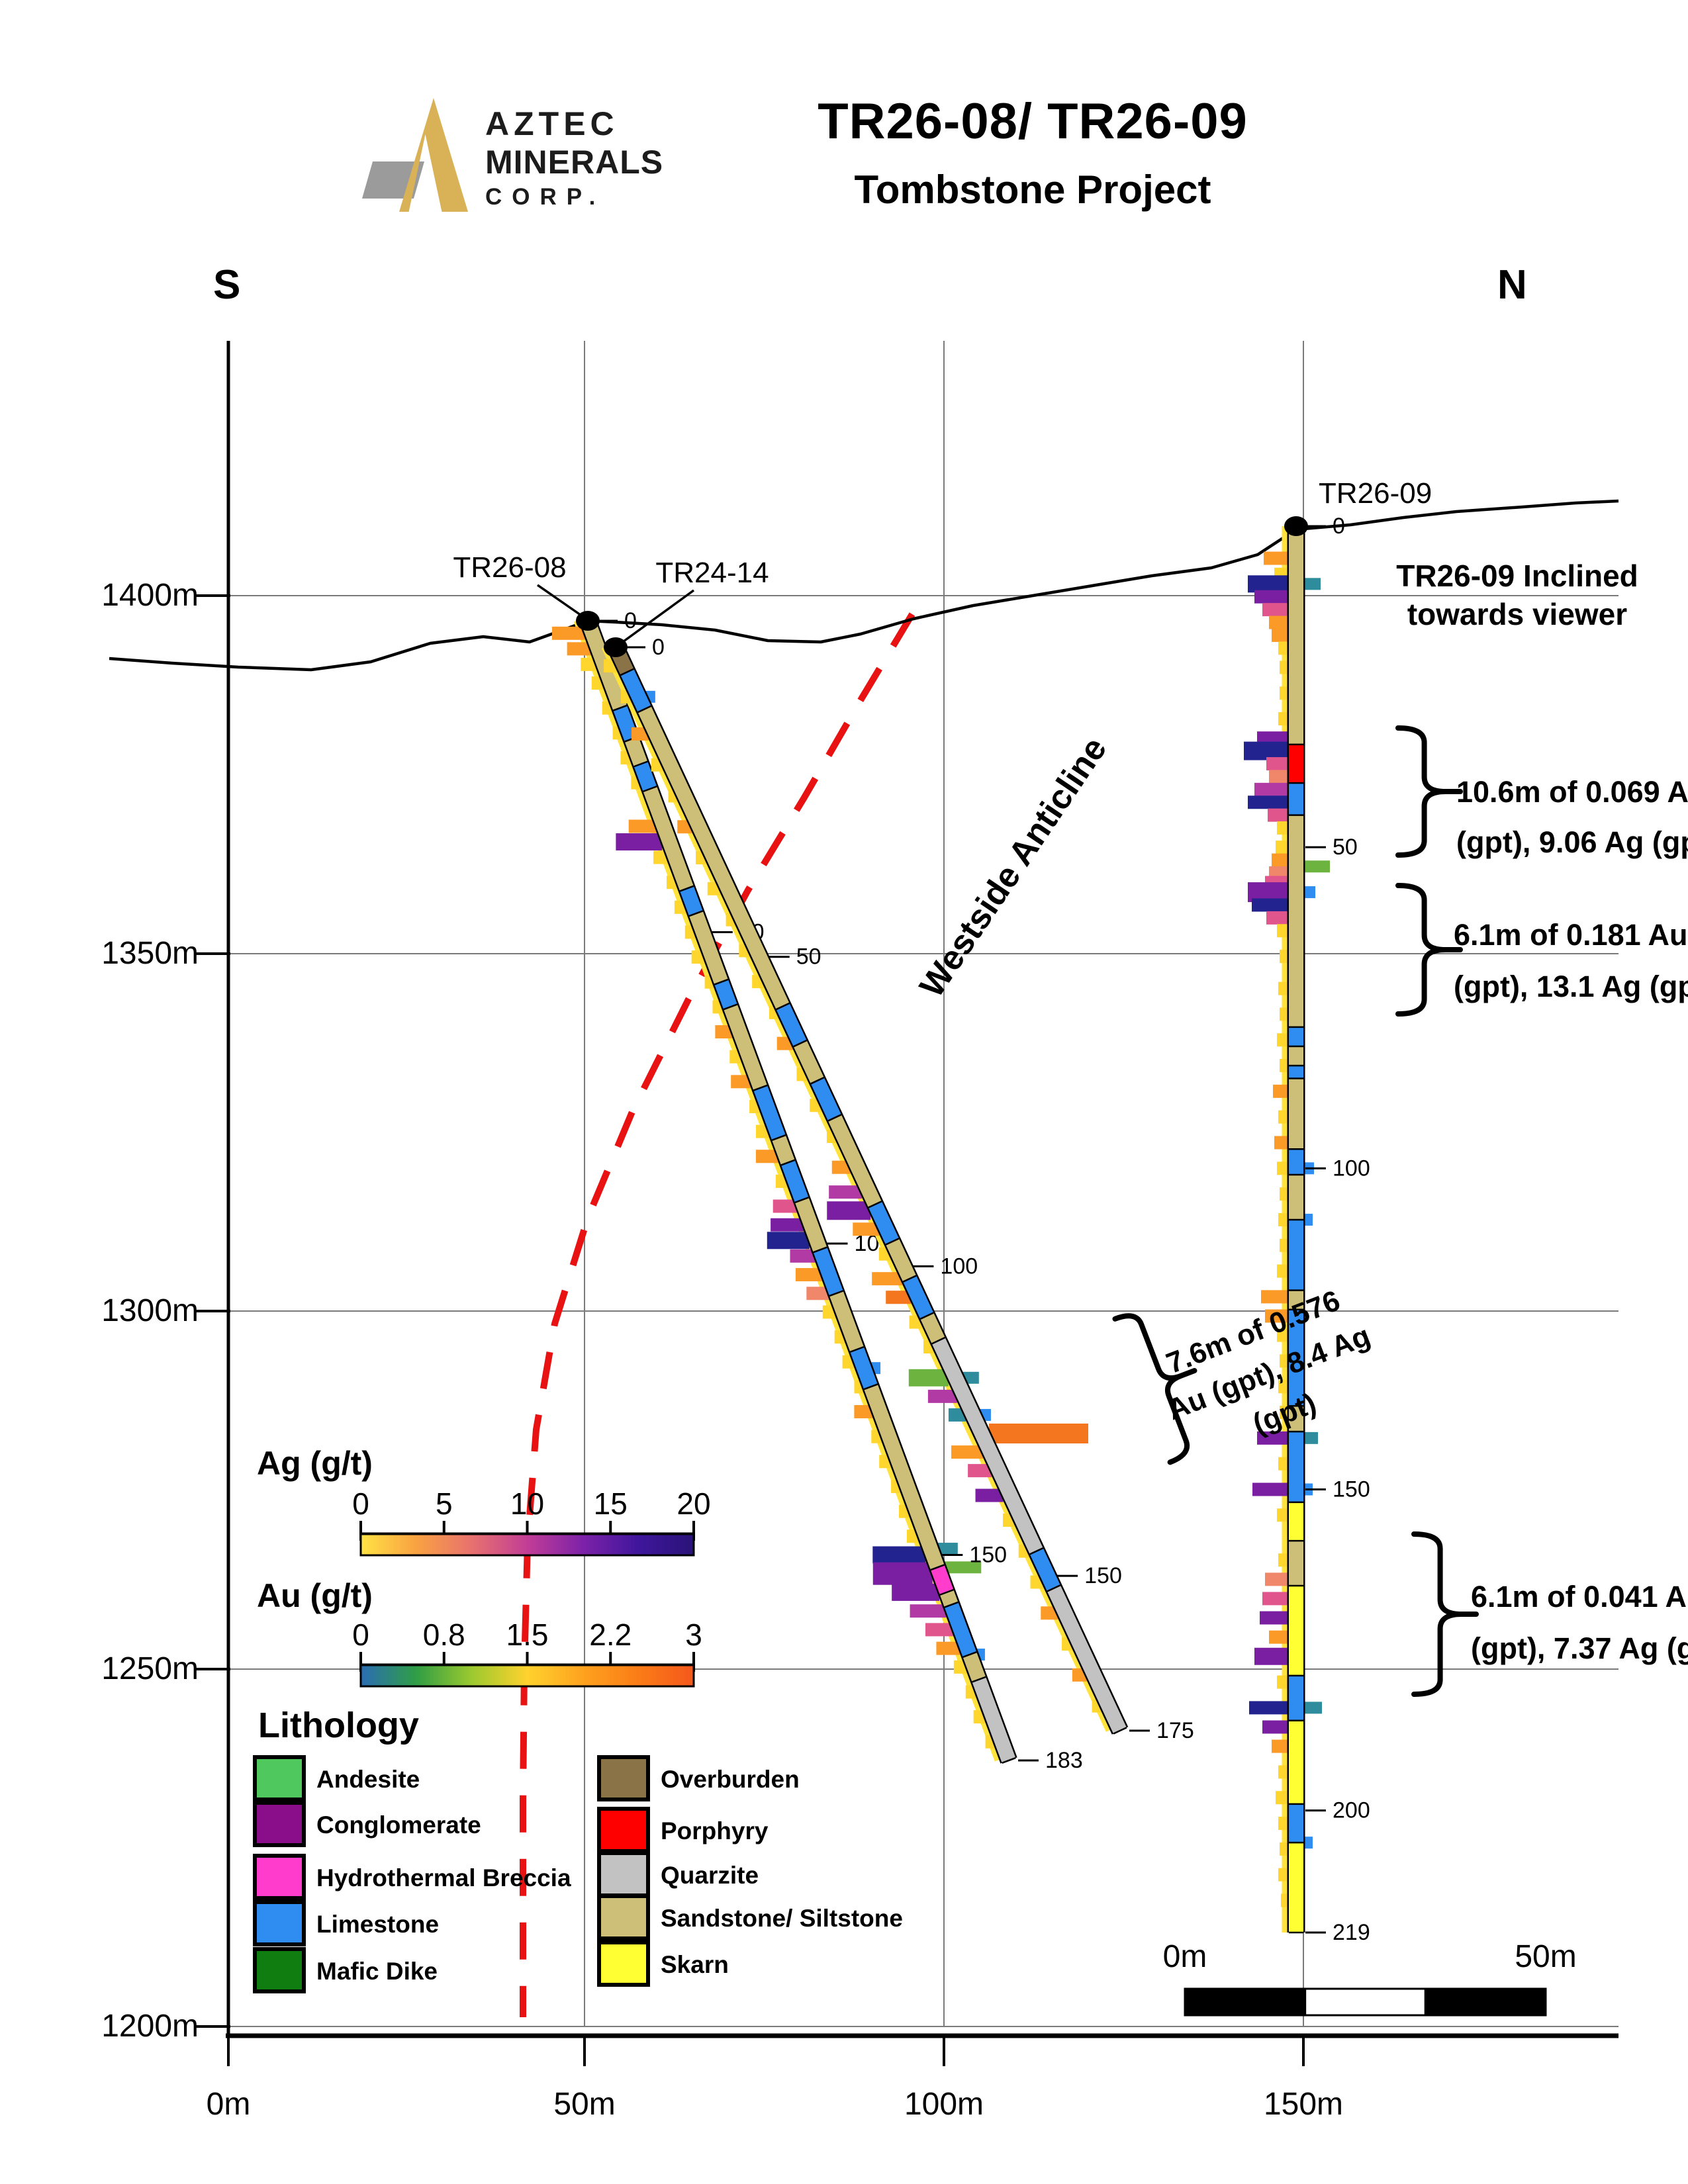 The image size is (1688, 2184). What do you see at coordinates (360, 1635) in the screenshot?
I see `au-scale-tick-label: 0` at bounding box center [360, 1635].